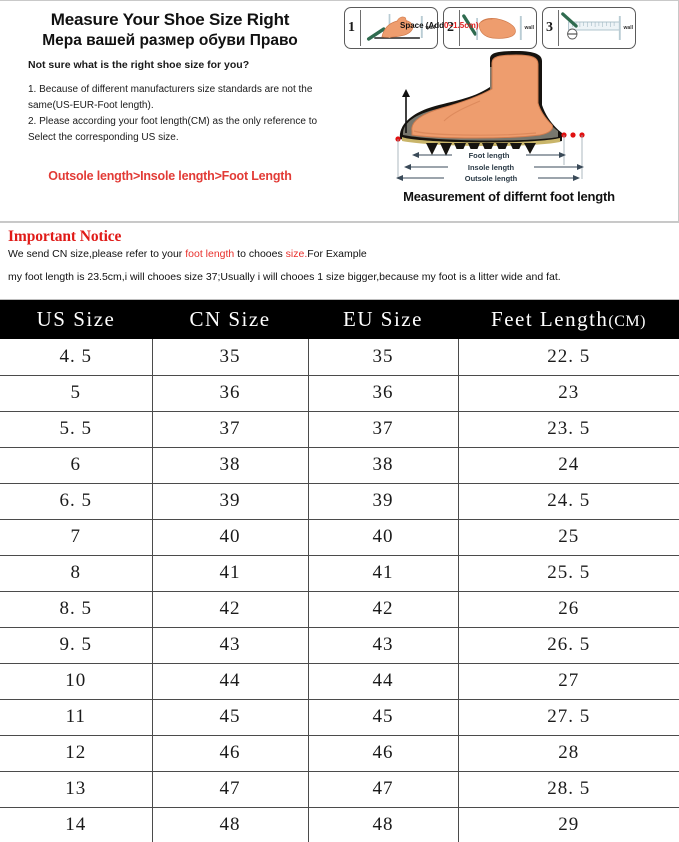  Describe the element at coordinates (383, 319) in the screenshot. I see `column-header-eu-size: EU Size` at that location.